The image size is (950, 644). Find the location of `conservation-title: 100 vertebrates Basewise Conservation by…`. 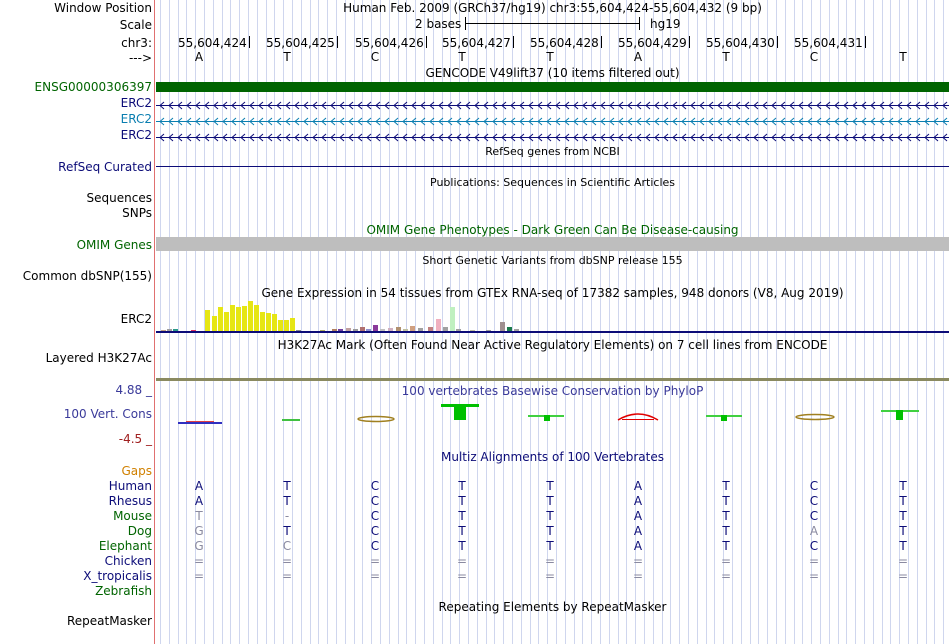

conservation-title: 100 vertebrates Basewise Conservation by… is located at coordinates (552, 391).